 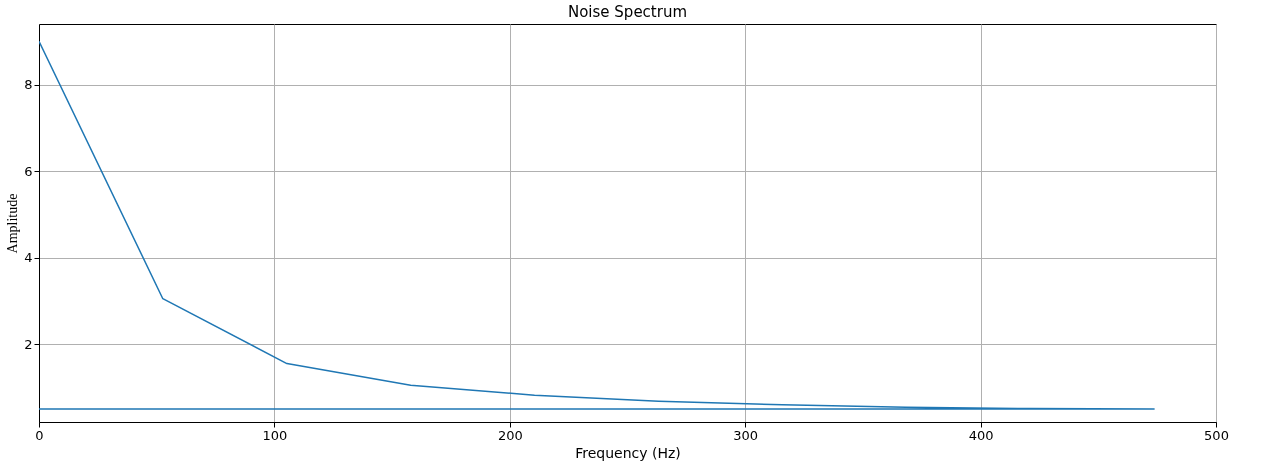 What do you see at coordinates (746, 435) in the screenshot?
I see `x-tick-label: 300` at bounding box center [746, 435].